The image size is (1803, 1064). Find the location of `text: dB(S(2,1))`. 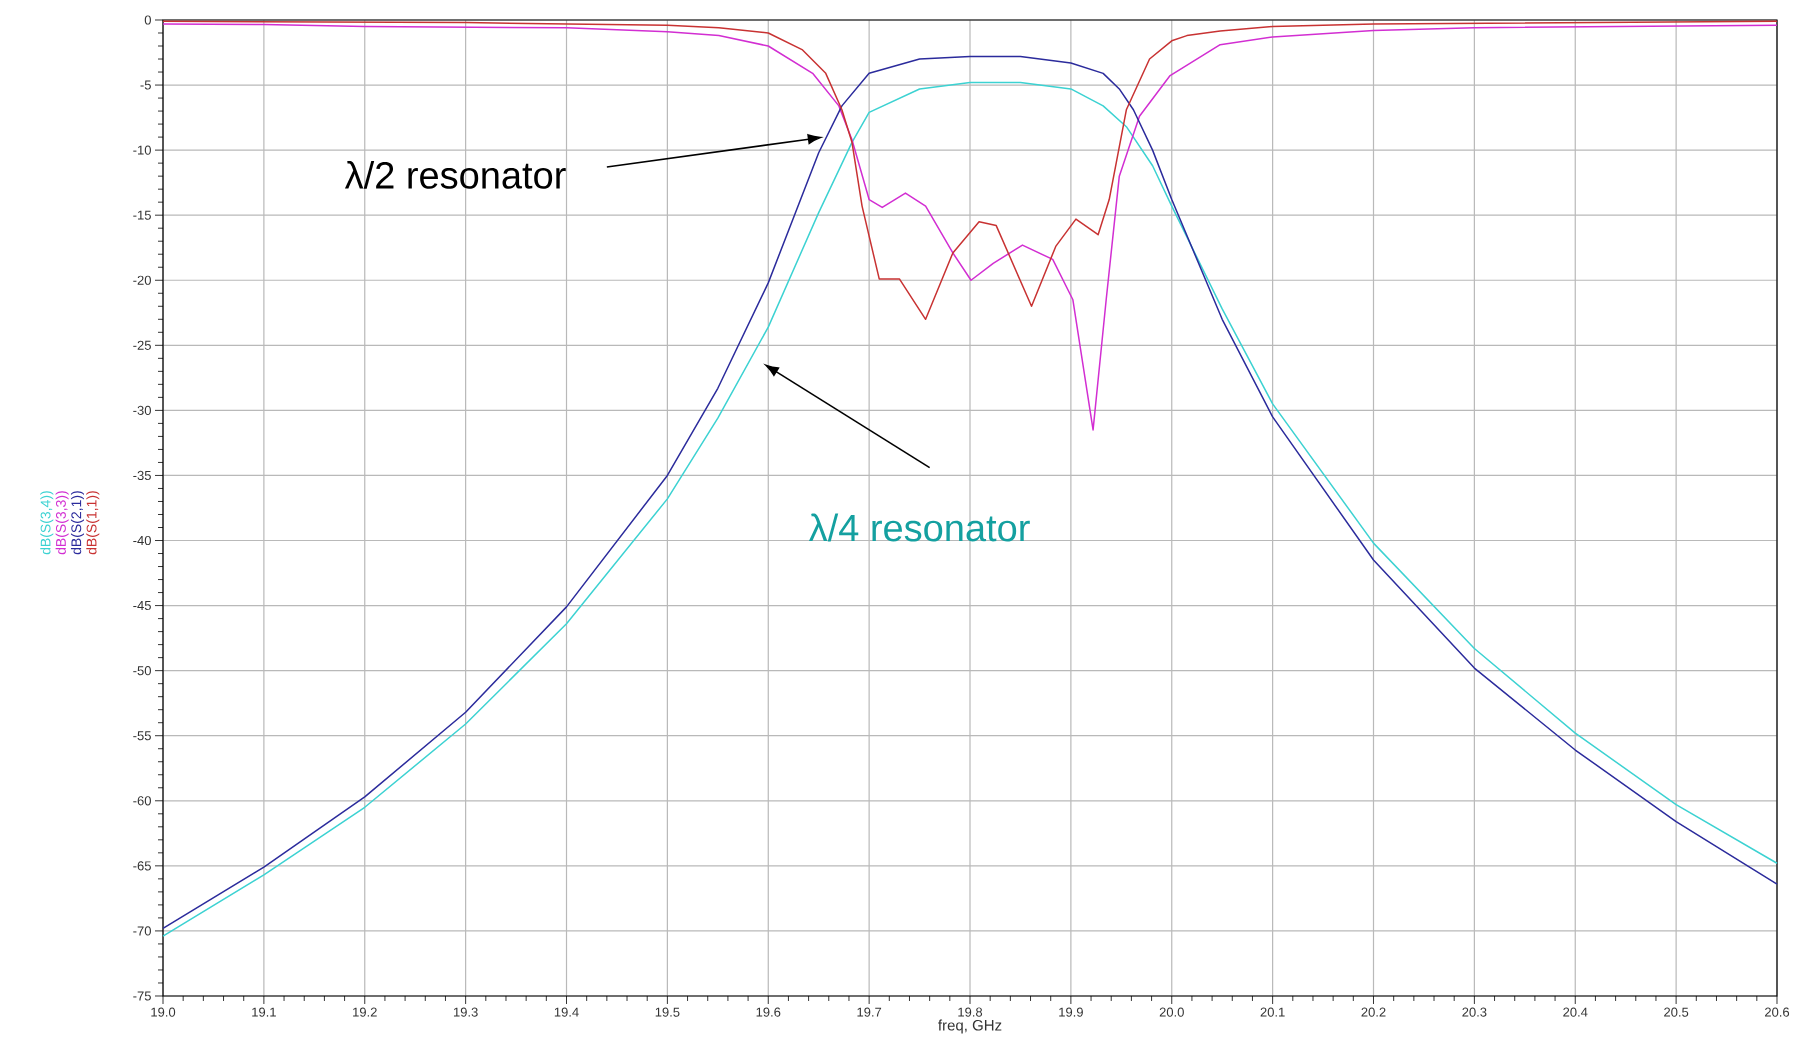

text: dB(S(2,1)) is located at coordinates (77, 523).